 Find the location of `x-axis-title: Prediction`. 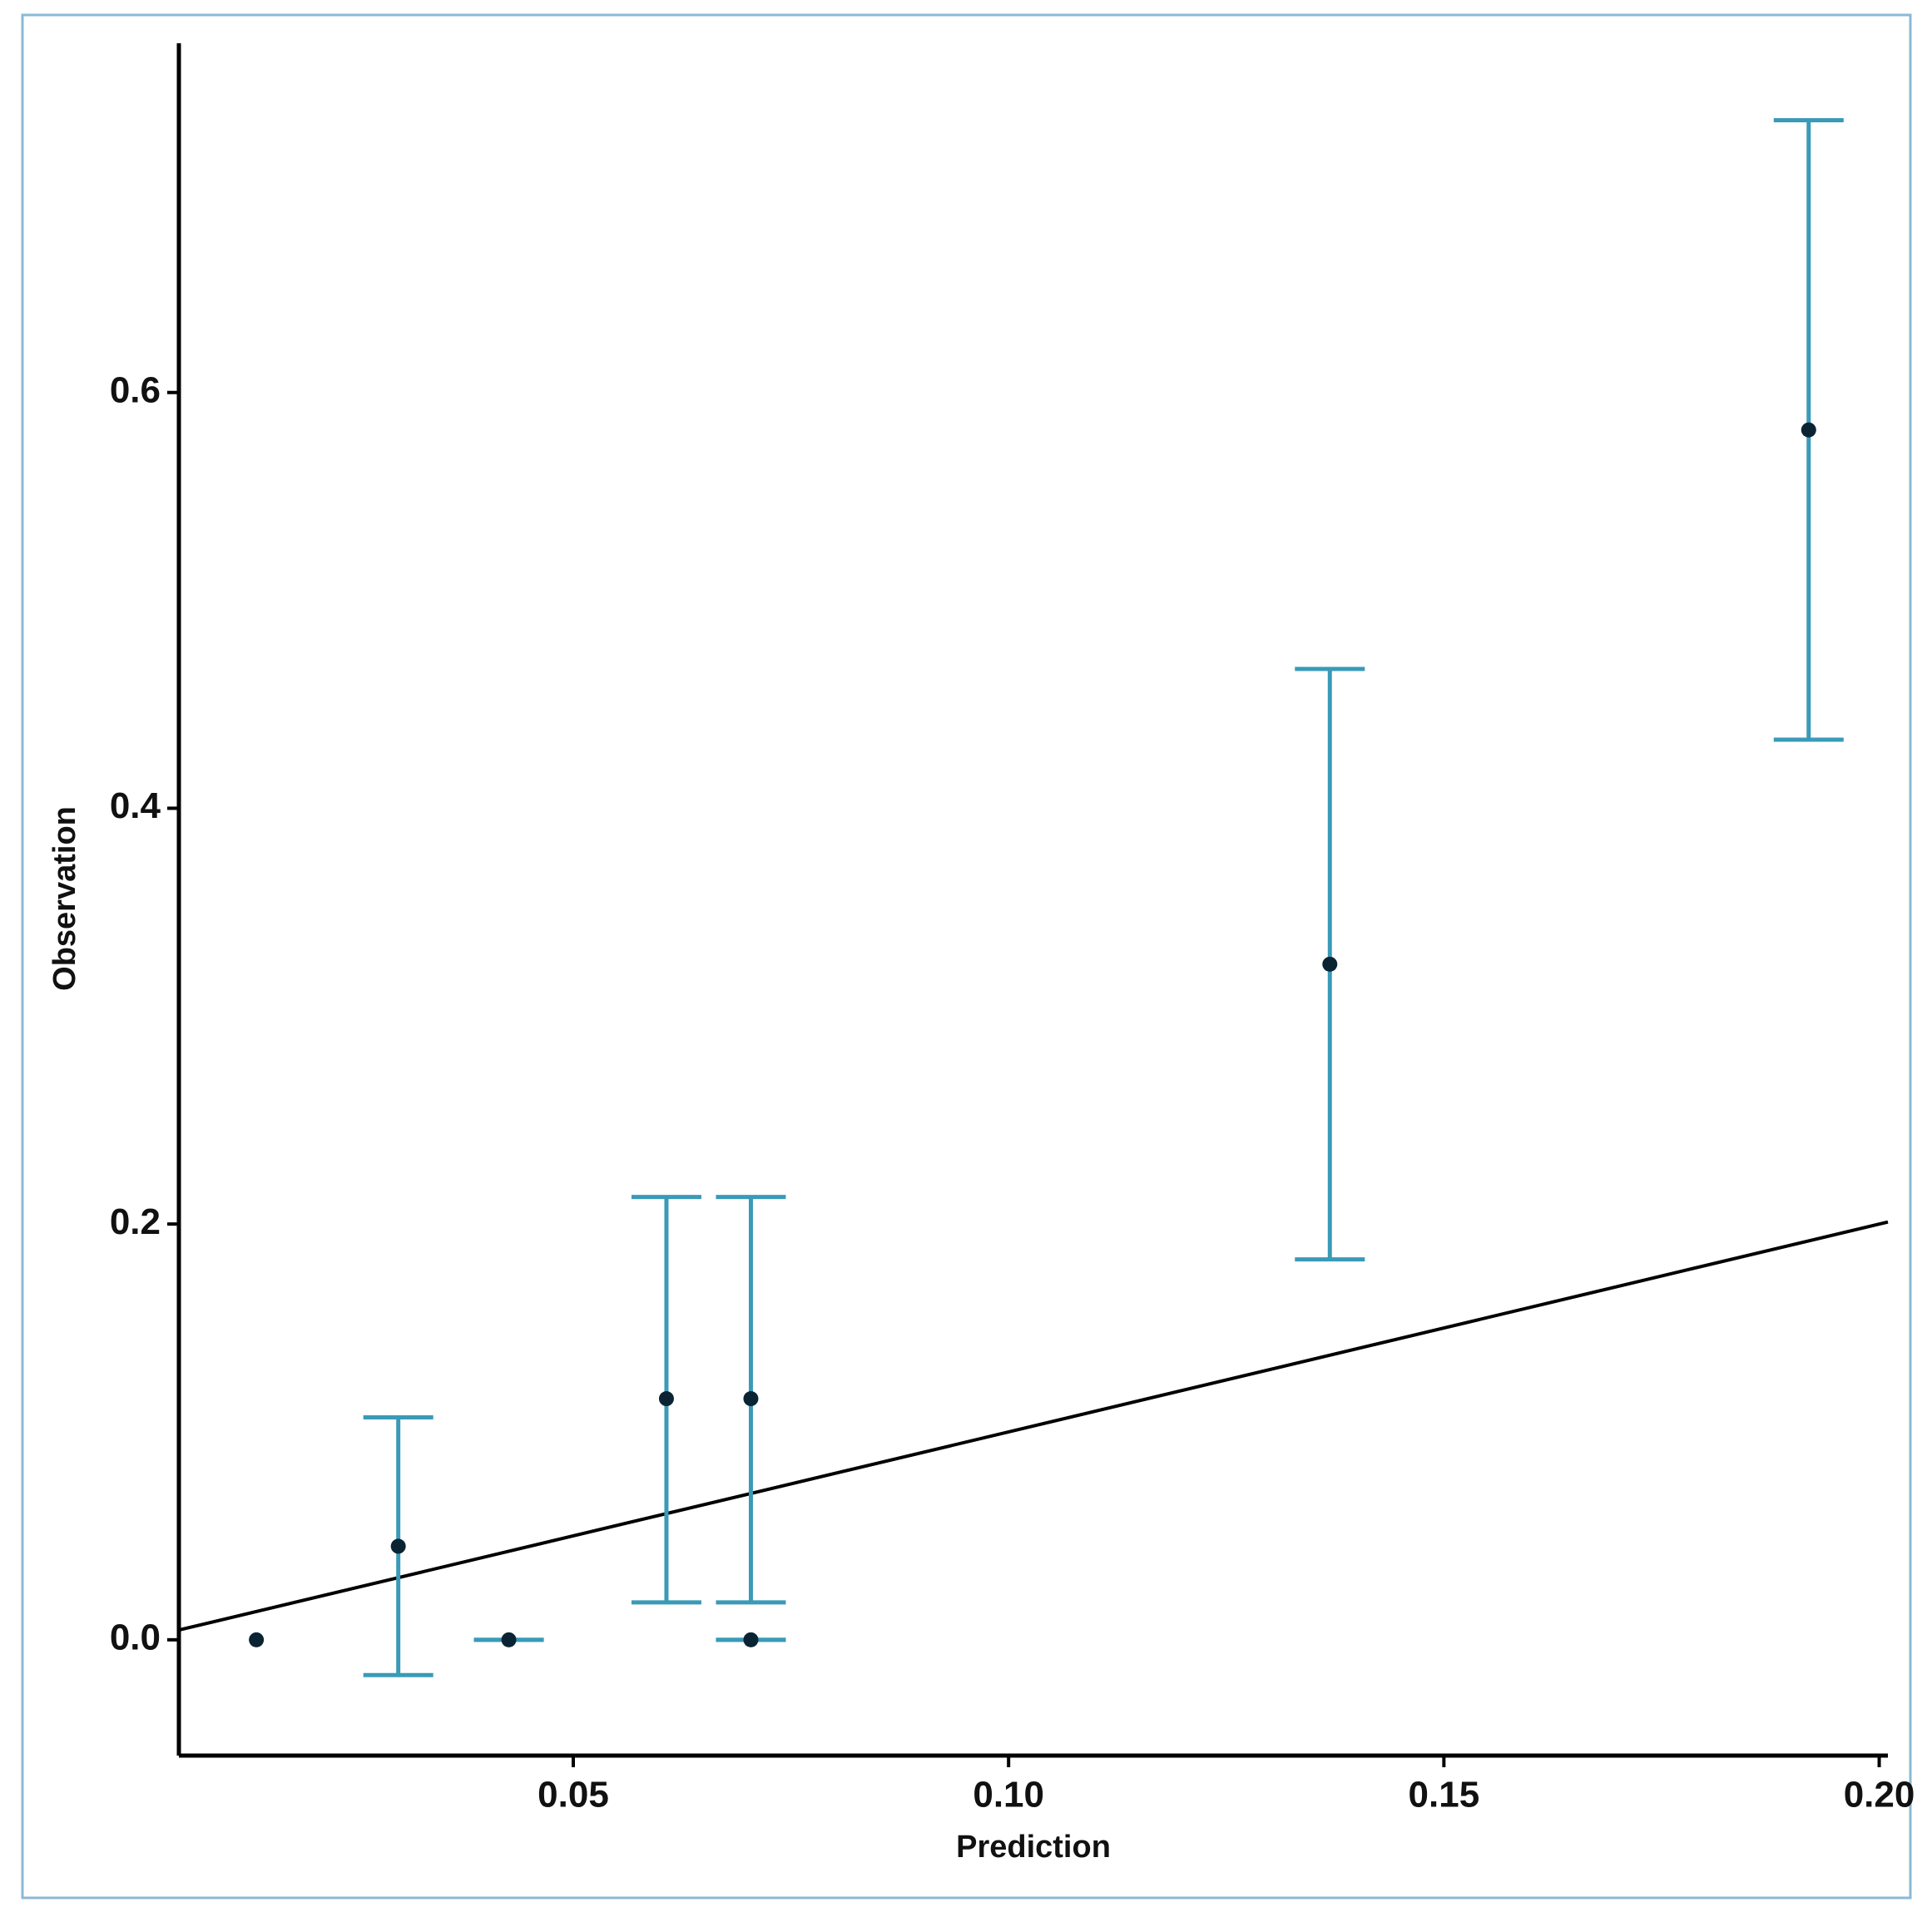

x-axis-title: Prediction is located at coordinates (1033, 1847).